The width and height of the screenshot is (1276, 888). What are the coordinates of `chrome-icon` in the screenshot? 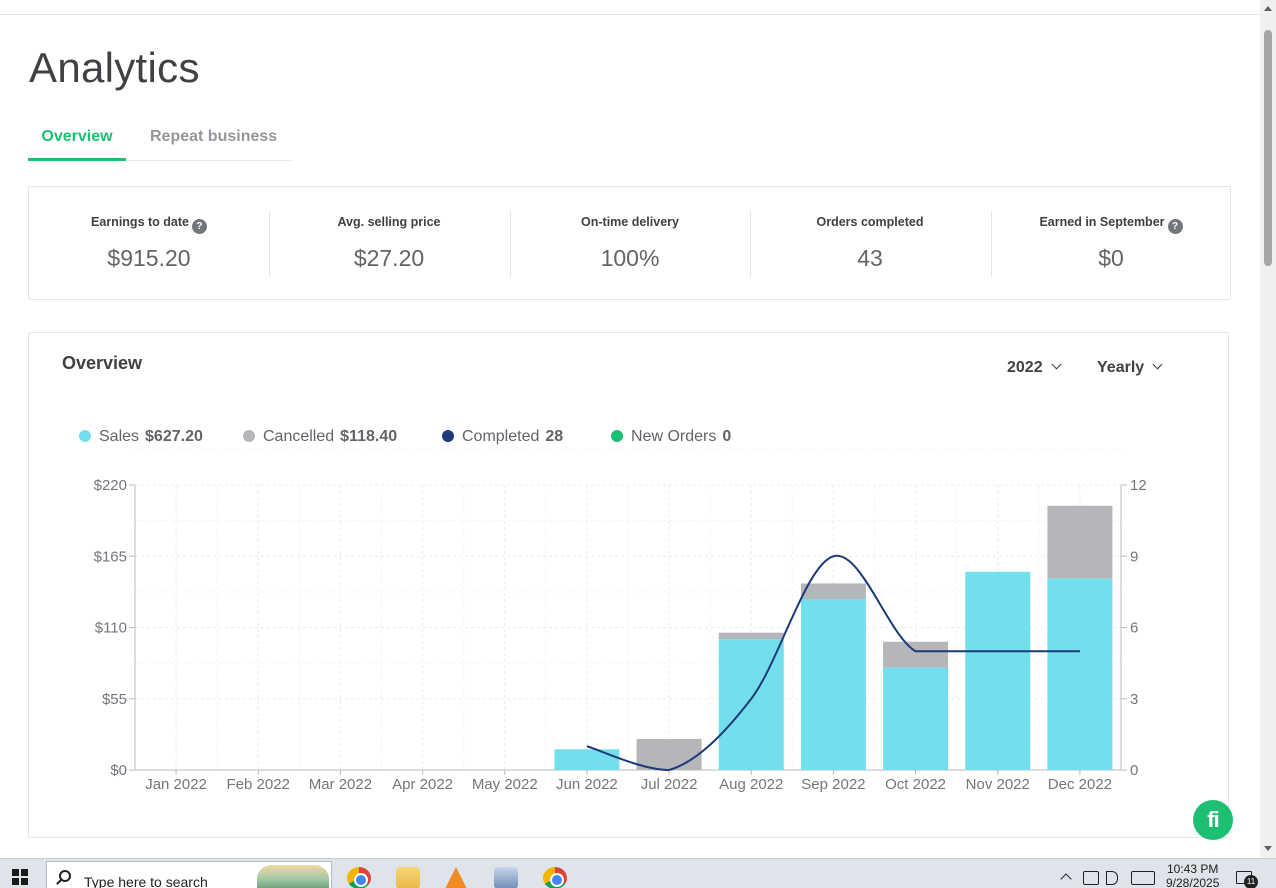 It's located at (359, 877).